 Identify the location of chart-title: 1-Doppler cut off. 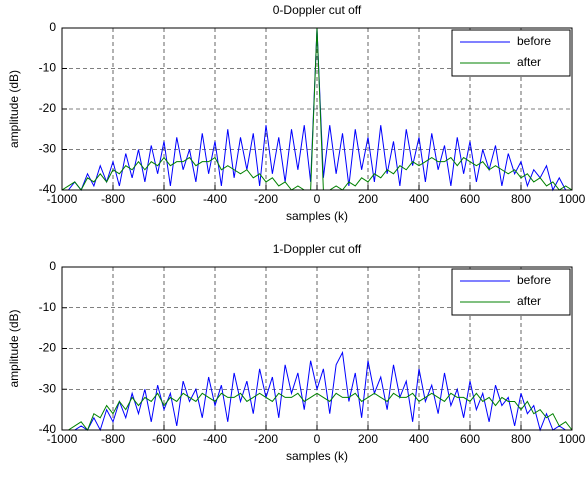
(317, 249).